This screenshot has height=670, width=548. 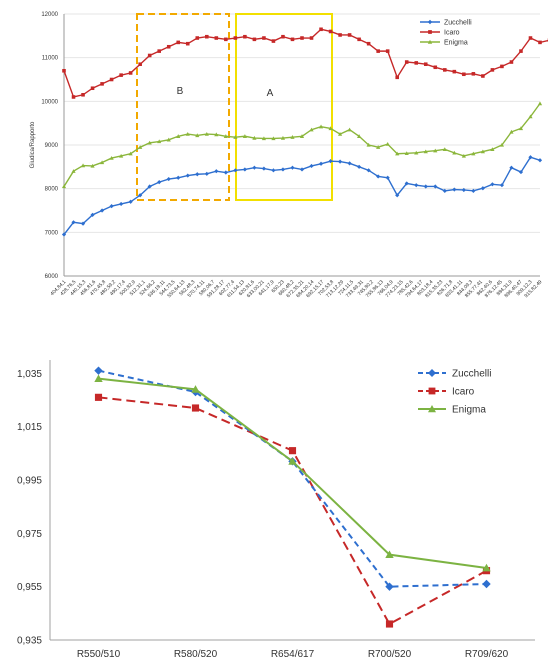 What do you see at coordinates (52, 233) in the screenshot?
I see `y-tick-label: 7000` at bounding box center [52, 233].